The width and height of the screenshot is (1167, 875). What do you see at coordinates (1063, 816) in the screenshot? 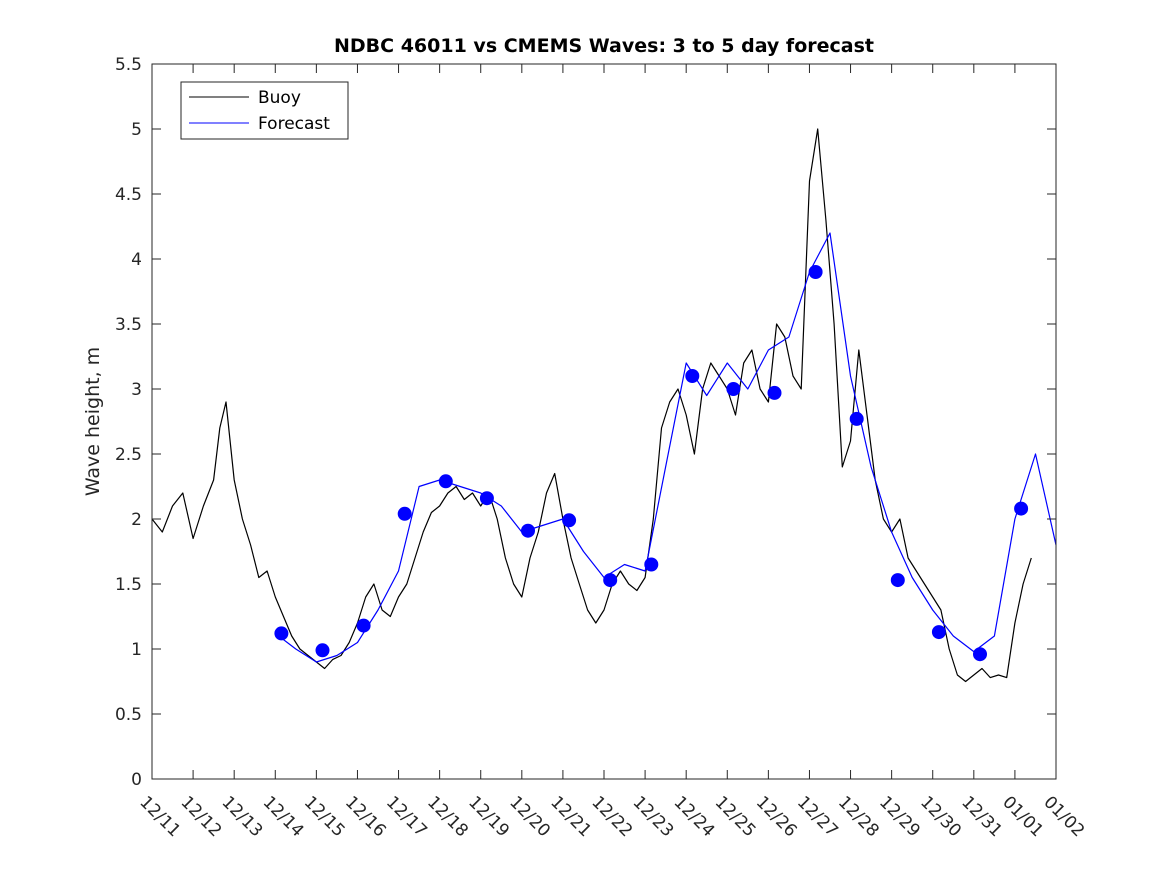
I see `x-tick-label: 01/02` at bounding box center [1063, 816].